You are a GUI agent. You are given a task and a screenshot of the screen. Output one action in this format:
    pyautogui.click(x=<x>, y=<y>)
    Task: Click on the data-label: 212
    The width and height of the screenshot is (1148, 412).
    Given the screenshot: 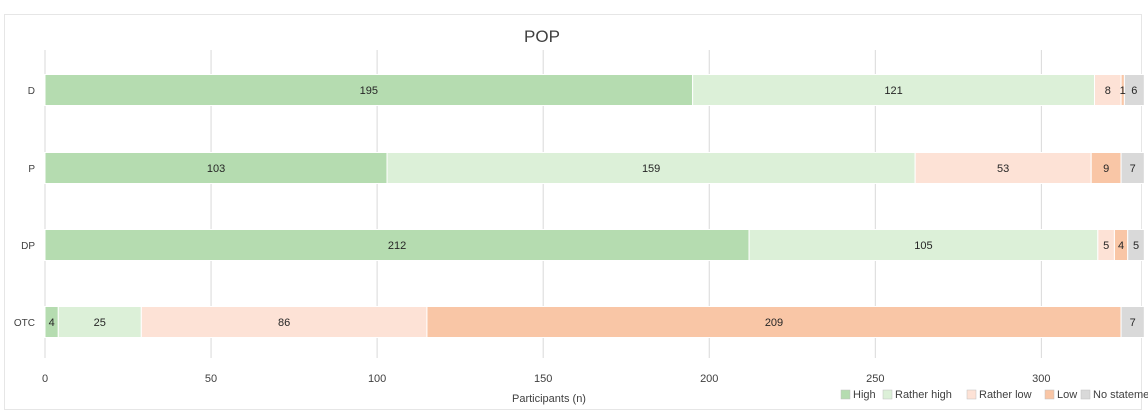 What is the action you would take?
    pyautogui.click(x=397, y=246)
    